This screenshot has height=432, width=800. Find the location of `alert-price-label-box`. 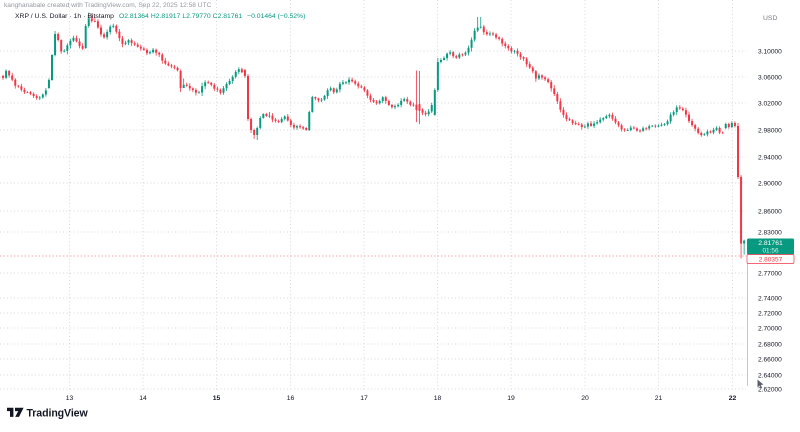

alert-price-label-box is located at coordinates (770, 259).